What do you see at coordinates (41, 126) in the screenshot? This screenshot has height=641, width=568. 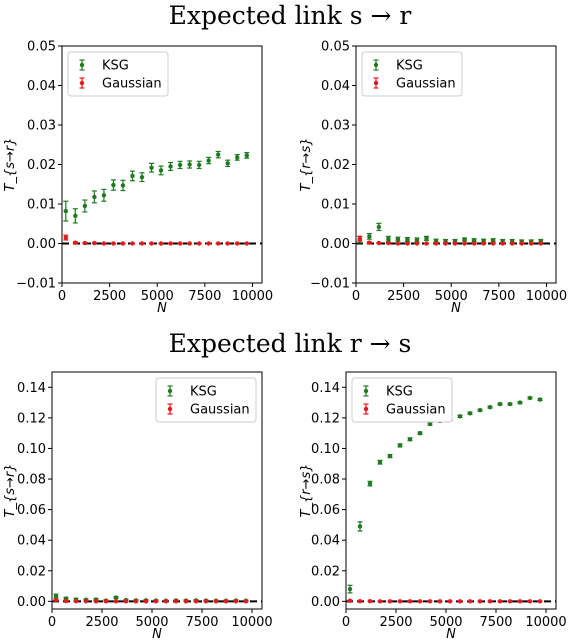 I see `y-tick-label: 0.03` at bounding box center [41, 126].